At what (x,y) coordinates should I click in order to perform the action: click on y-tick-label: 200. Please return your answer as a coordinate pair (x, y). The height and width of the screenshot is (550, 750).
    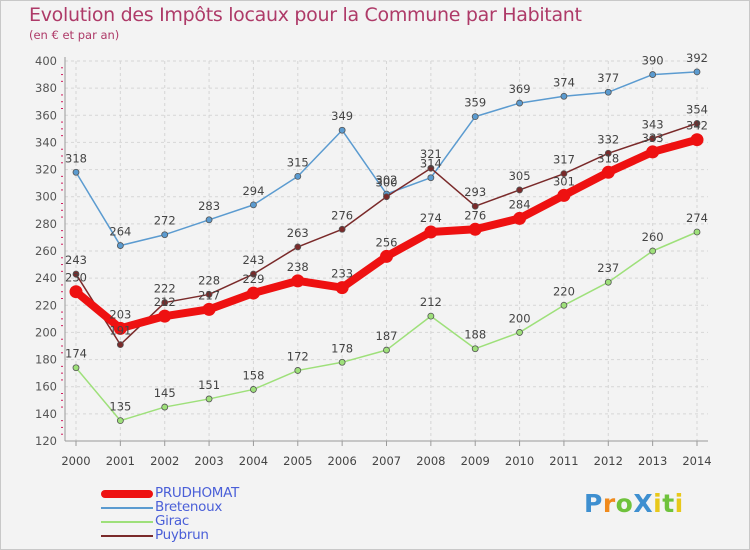
    Looking at the image, I should click on (46, 332).